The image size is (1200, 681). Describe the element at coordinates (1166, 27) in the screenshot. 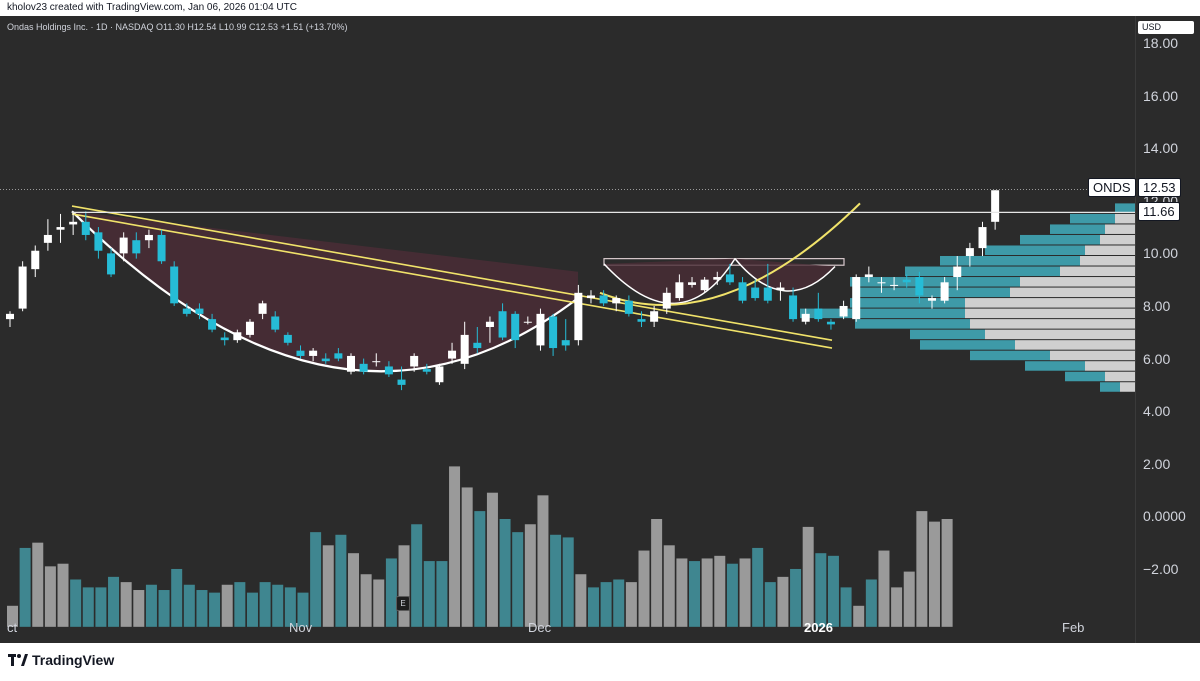

I see `currency-label: USD` at that location.